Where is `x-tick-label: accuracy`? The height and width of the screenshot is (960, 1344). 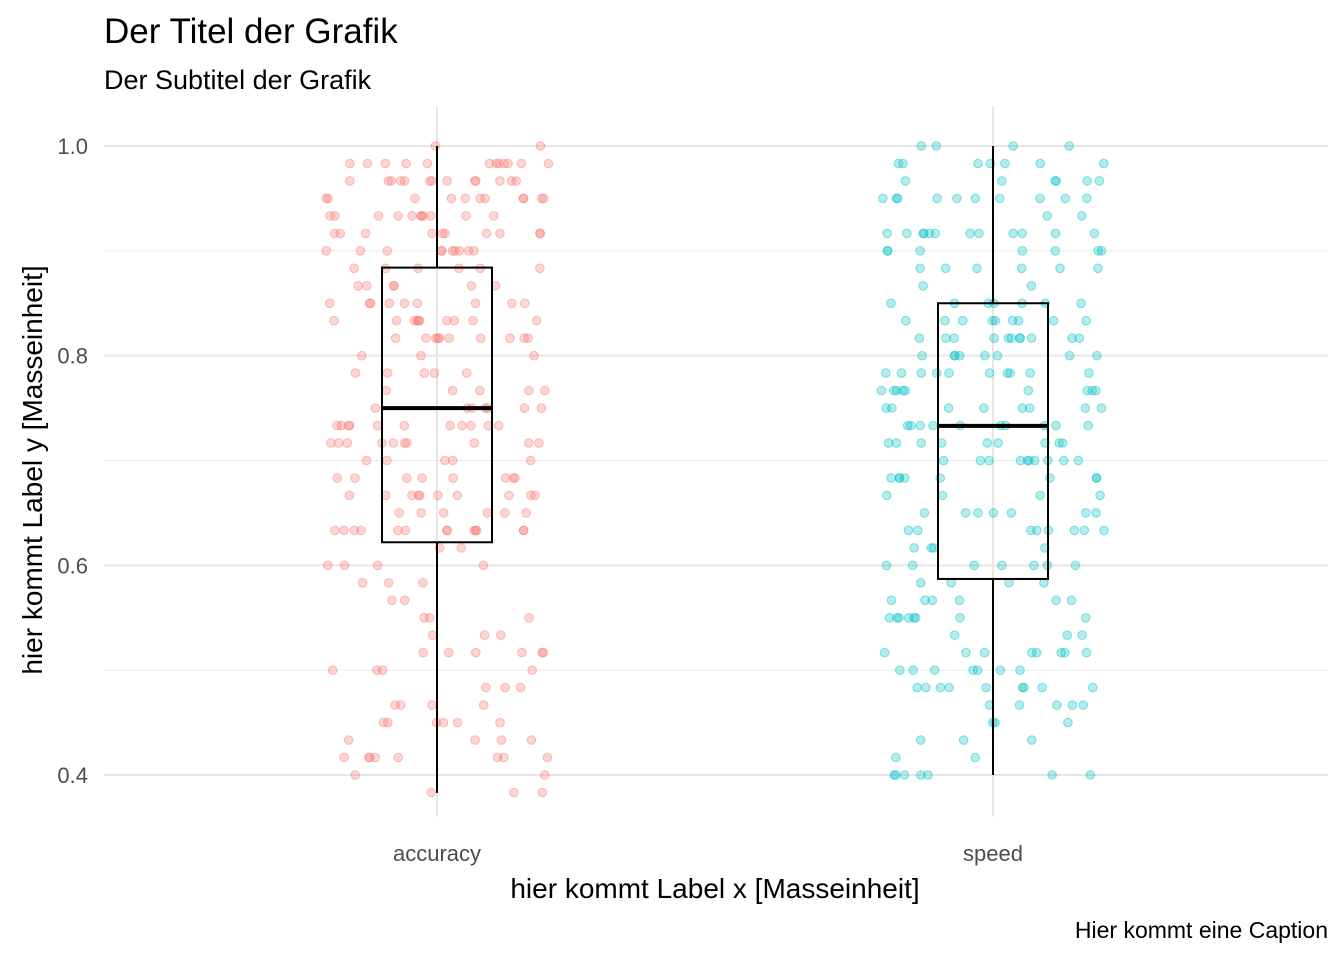
x-tick-label: accuracy is located at coordinates (437, 853).